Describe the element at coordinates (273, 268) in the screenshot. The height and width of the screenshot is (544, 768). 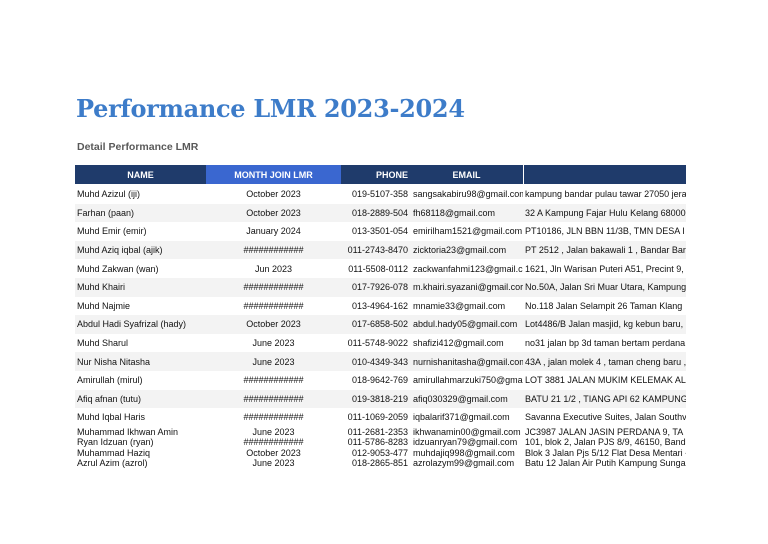
I see `table-cell: Jun 2023` at that location.